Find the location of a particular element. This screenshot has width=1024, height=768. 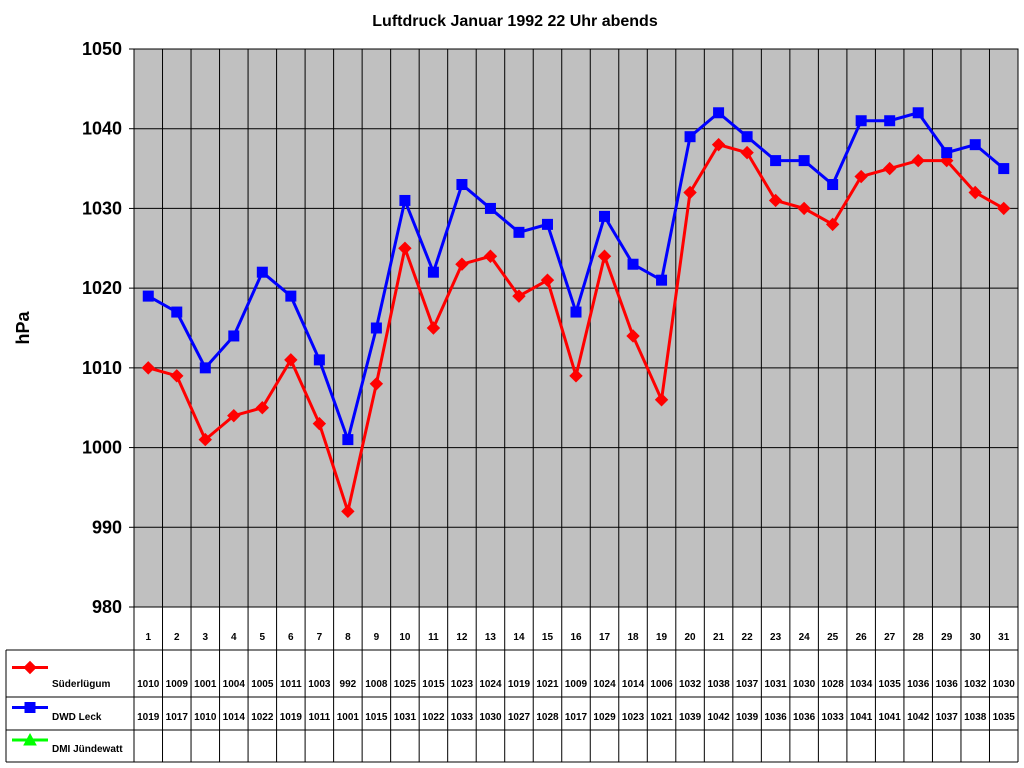

table-cell-value: 1014 is located at coordinates (234, 717).